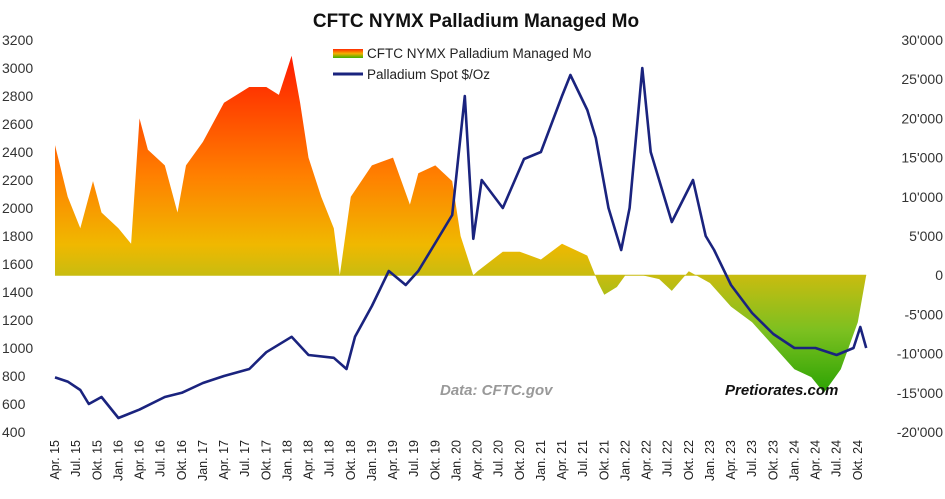  I want to click on legend-label-area: CFTC NYMX Palladium Managed Mo, so click(479, 53).